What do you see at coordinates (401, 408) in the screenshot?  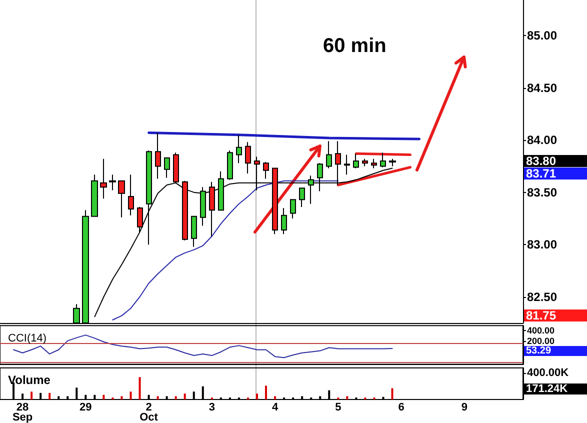 I see `x-tick-label: 6` at bounding box center [401, 408].